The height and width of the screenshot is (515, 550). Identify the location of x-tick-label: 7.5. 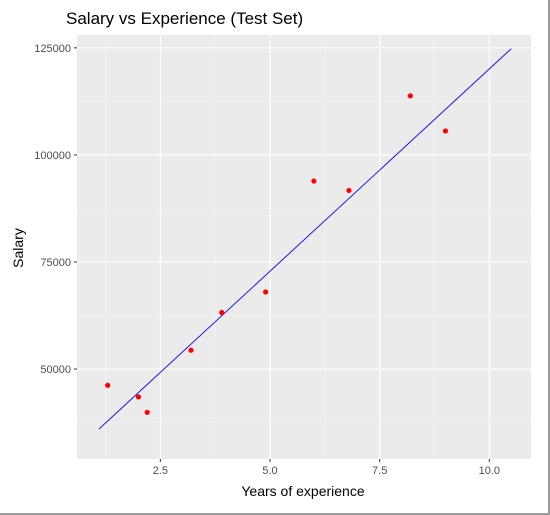
(379, 471).